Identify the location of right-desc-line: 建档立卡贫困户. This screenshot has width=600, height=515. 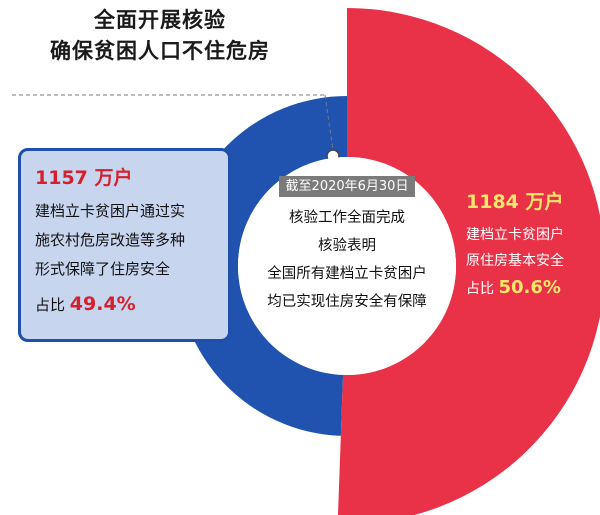
(515, 235).